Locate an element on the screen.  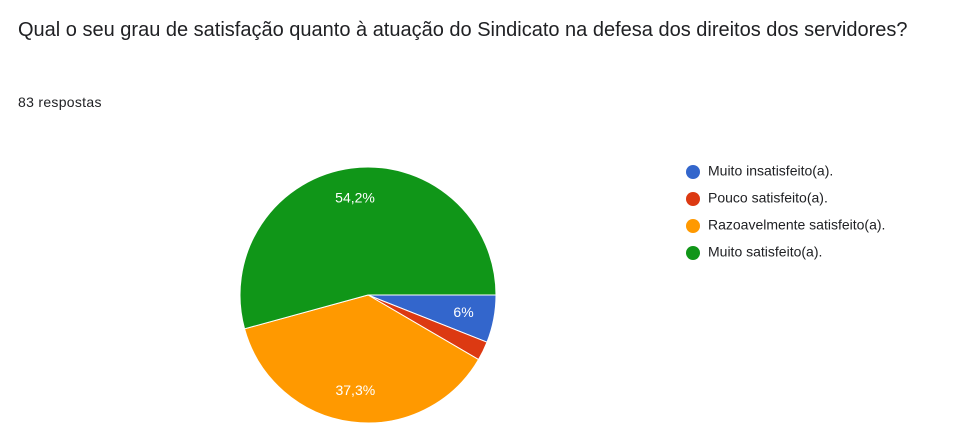
slice-label: 6% is located at coordinates (463, 312).